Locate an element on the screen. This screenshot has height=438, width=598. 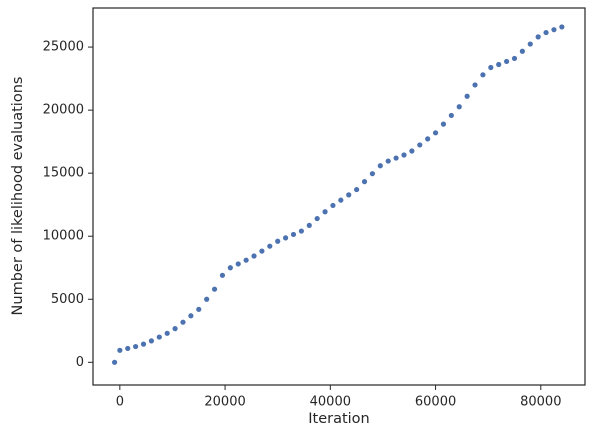
y-tick-label: 25000 is located at coordinates (63, 47).